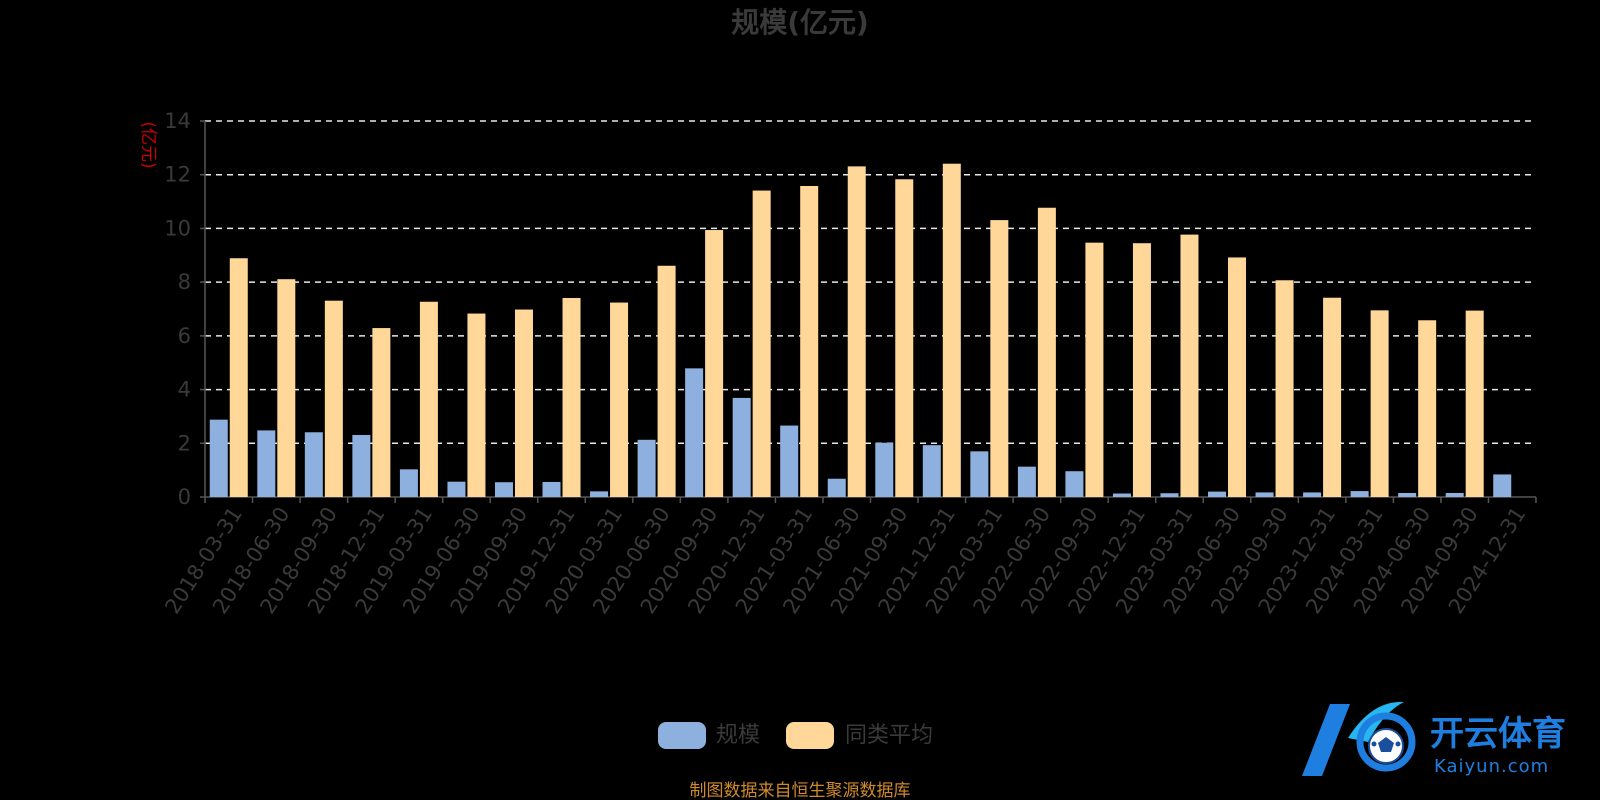 The width and height of the screenshot is (1600, 800). What do you see at coordinates (738, 735) in the screenshot?
I see `legend-label-scale: 规模` at bounding box center [738, 735].